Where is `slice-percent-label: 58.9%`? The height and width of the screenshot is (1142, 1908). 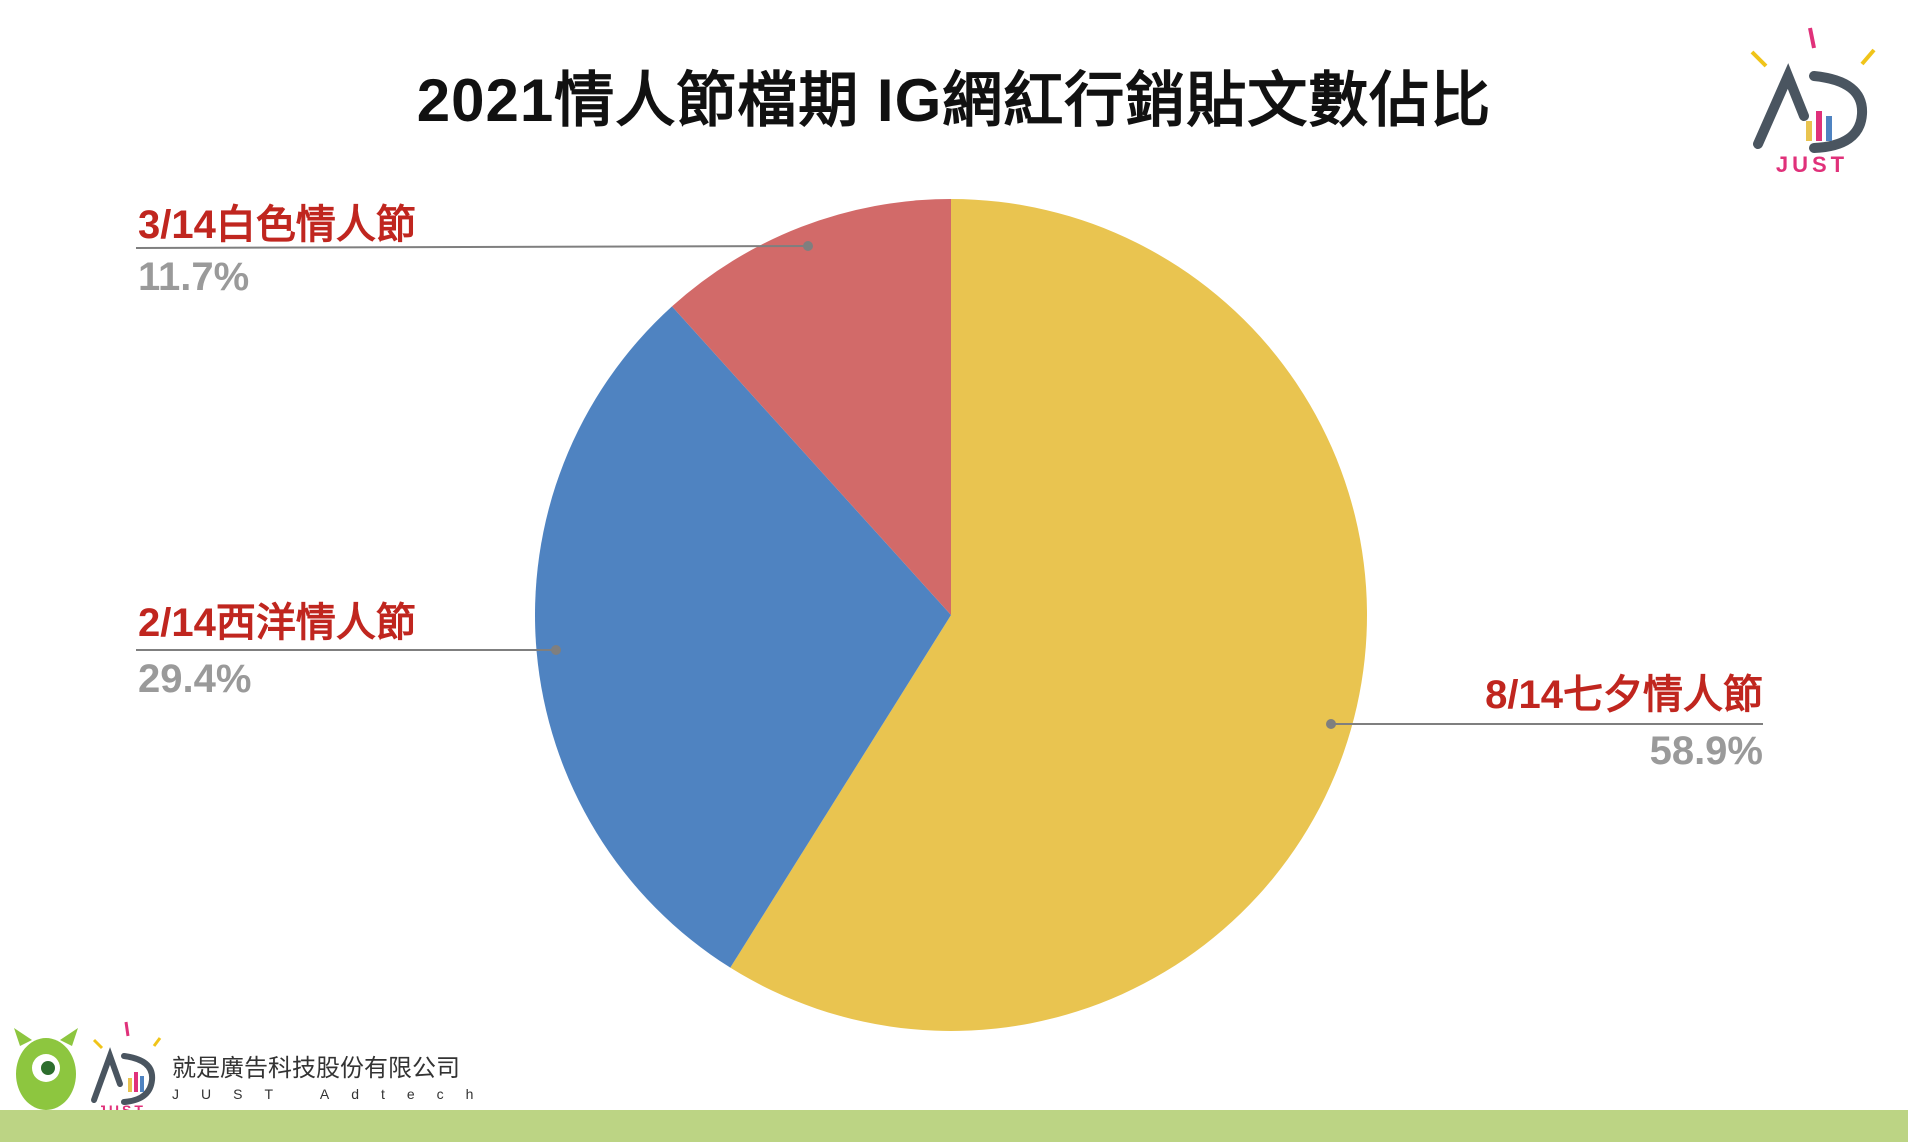 slice-percent-label: 58.9% is located at coordinates (1706, 751).